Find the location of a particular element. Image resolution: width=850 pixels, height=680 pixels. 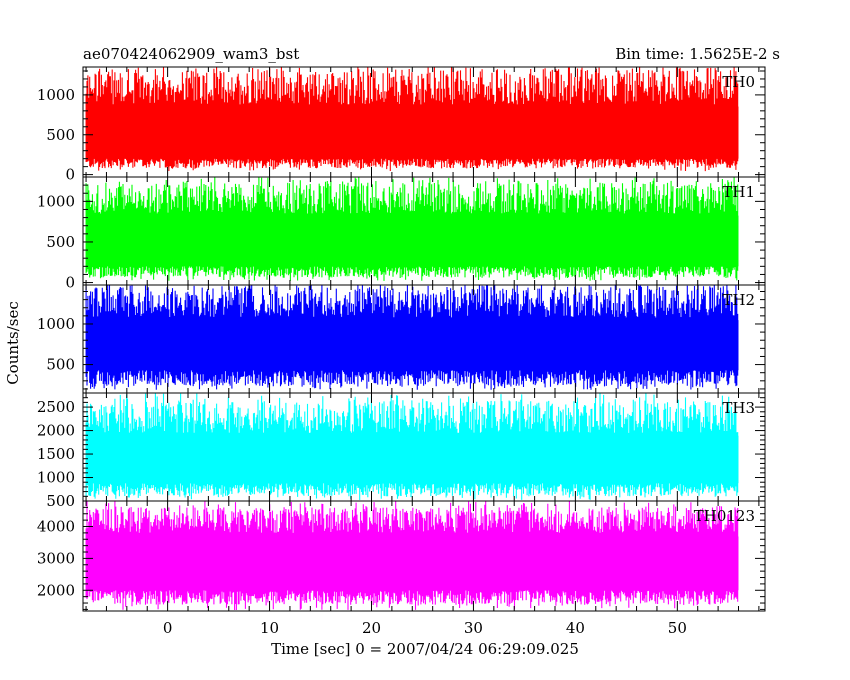

panel-th2: 500 1000 TH2 is located at coordinates (401, 339).